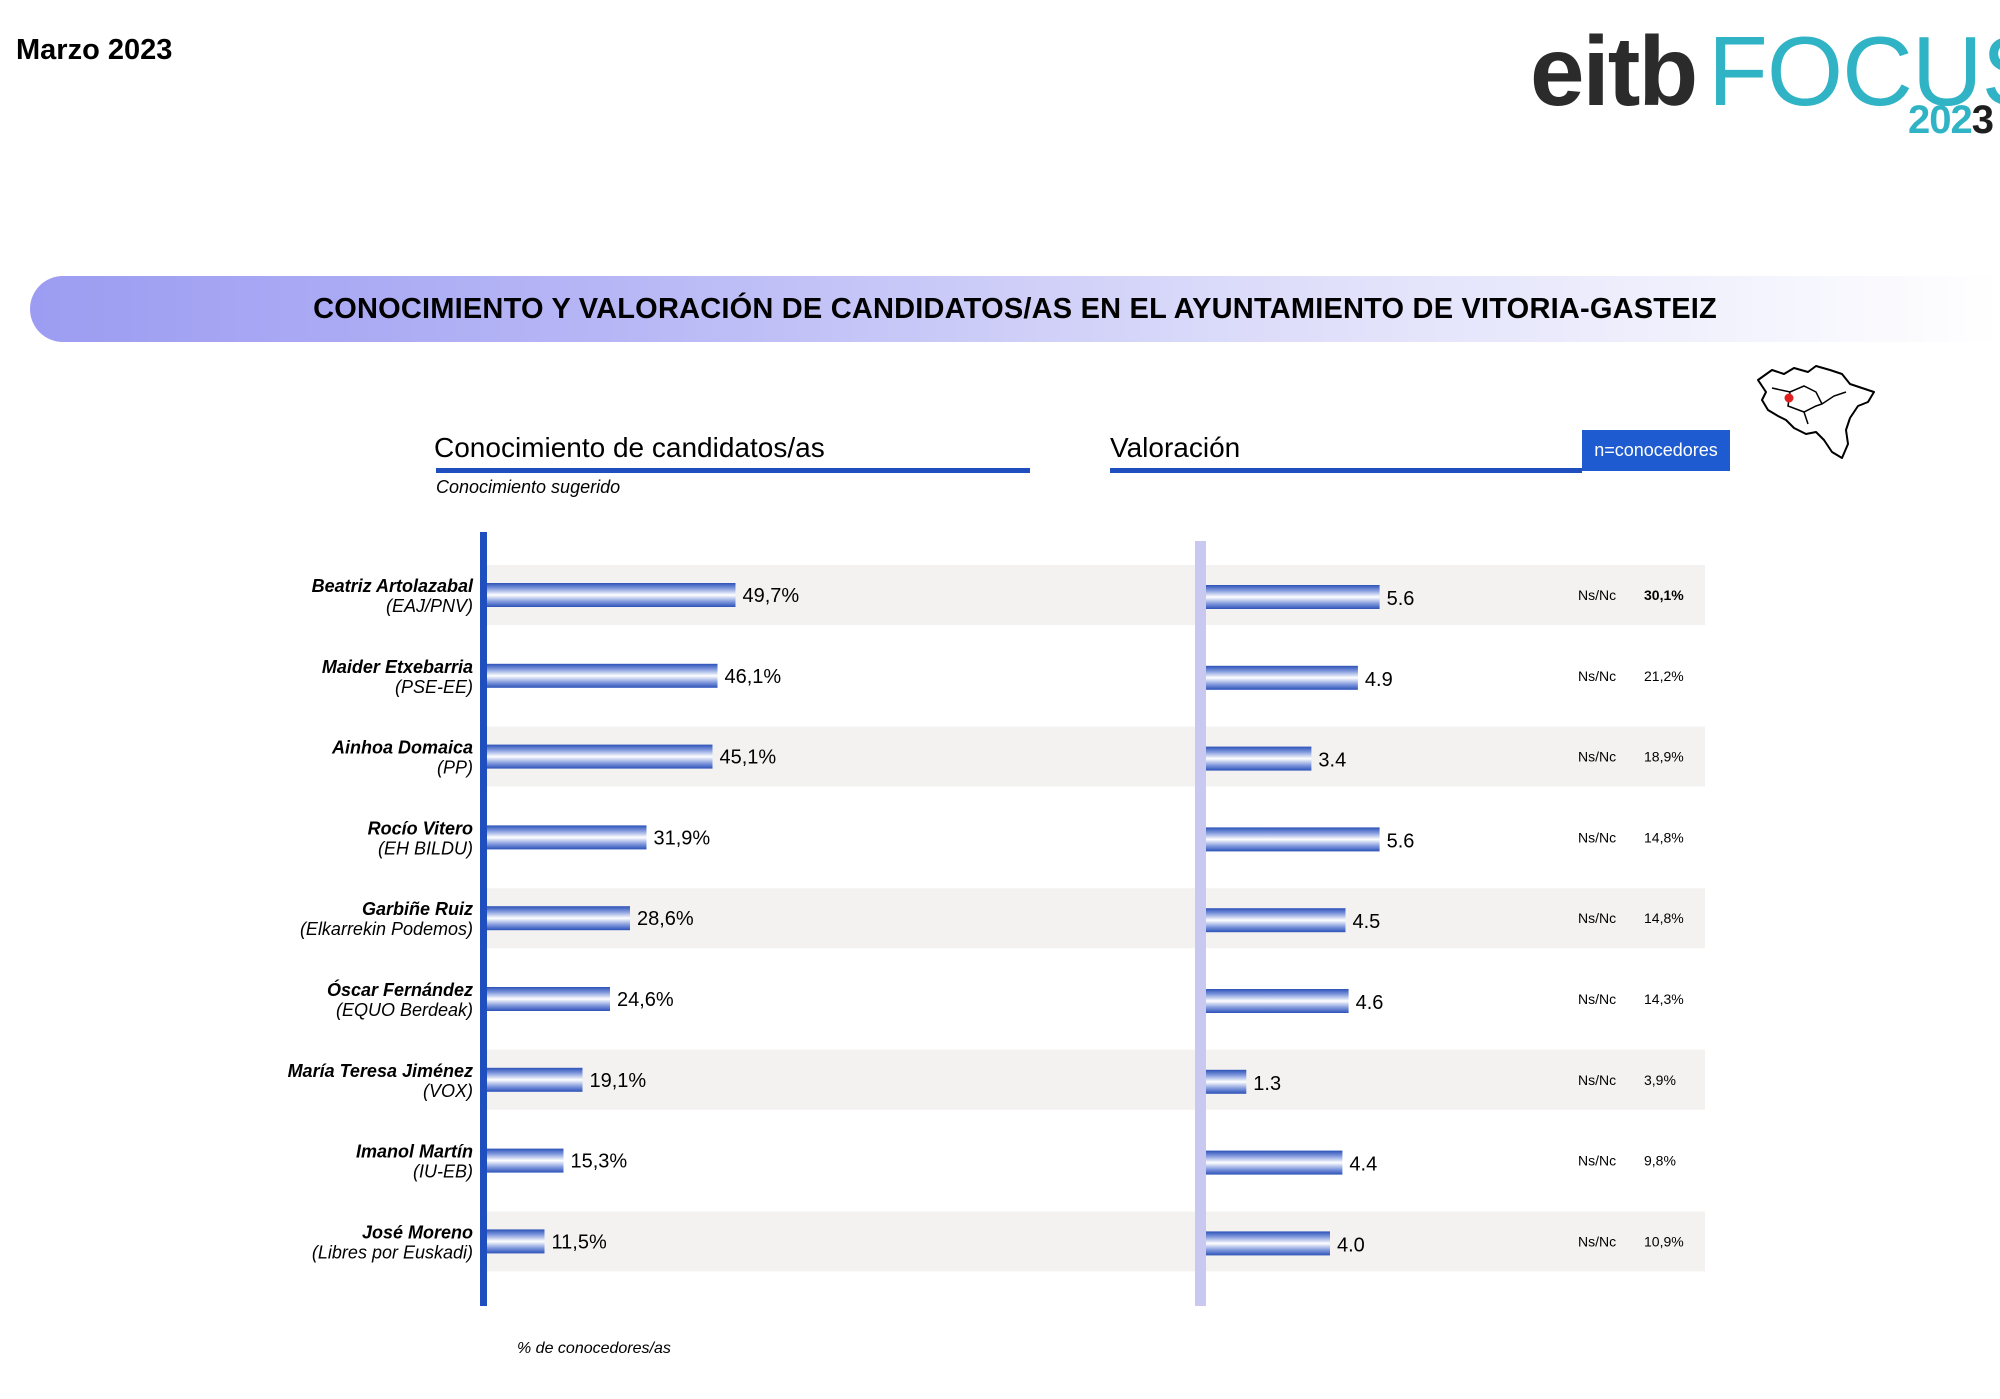  What do you see at coordinates (1346, 470) in the screenshot?
I see `rating-title-underline` at bounding box center [1346, 470].